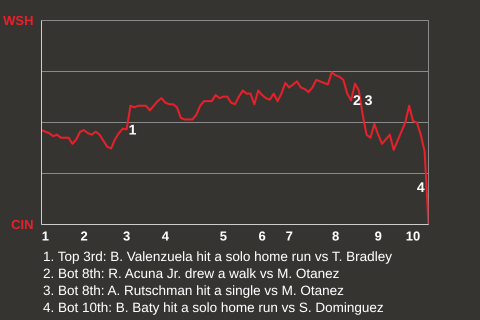  What do you see at coordinates (22, 224) in the screenshot?
I see `text: CIN` at bounding box center [22, 224].